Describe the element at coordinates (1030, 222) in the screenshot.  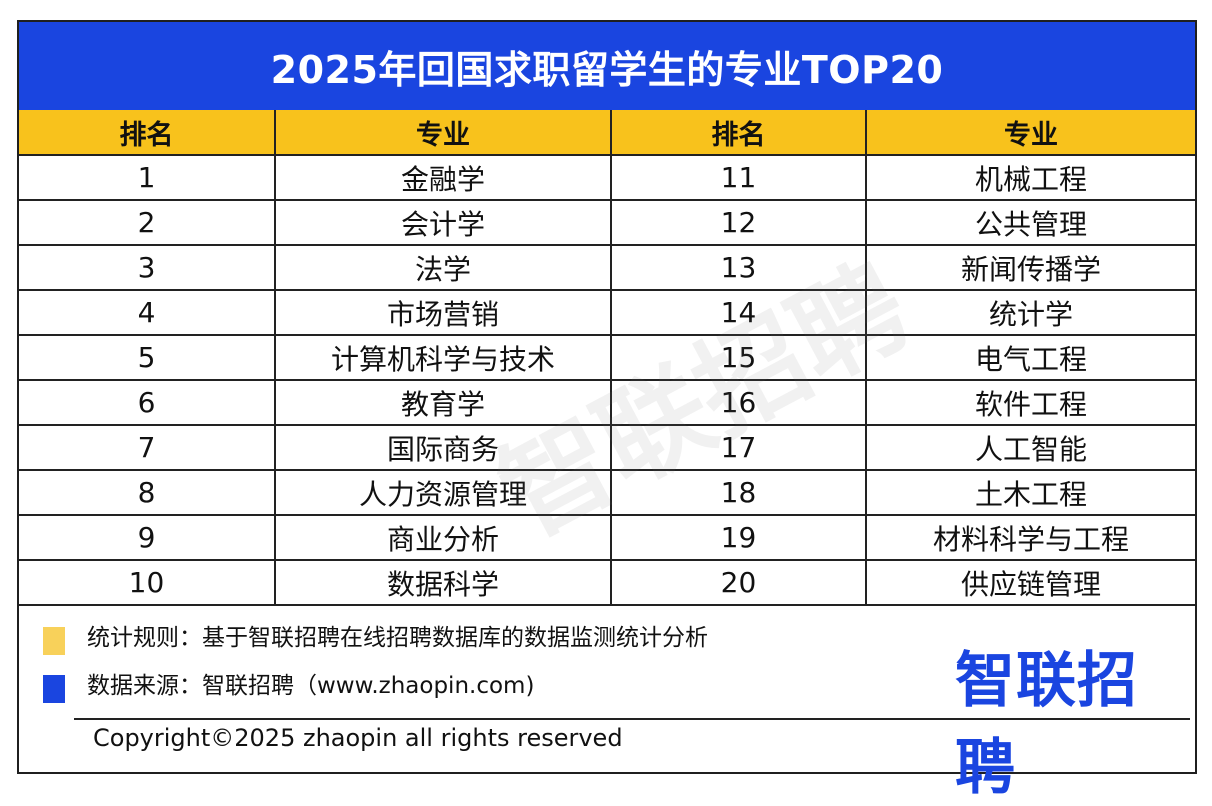
I see `major-cell: 公共管理` at that location.